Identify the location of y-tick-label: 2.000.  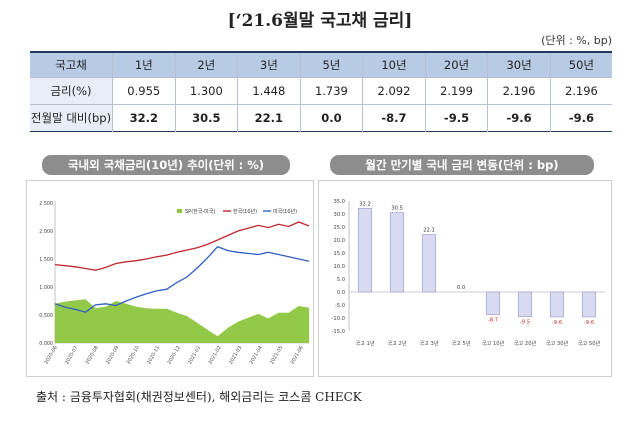
(46, 232).